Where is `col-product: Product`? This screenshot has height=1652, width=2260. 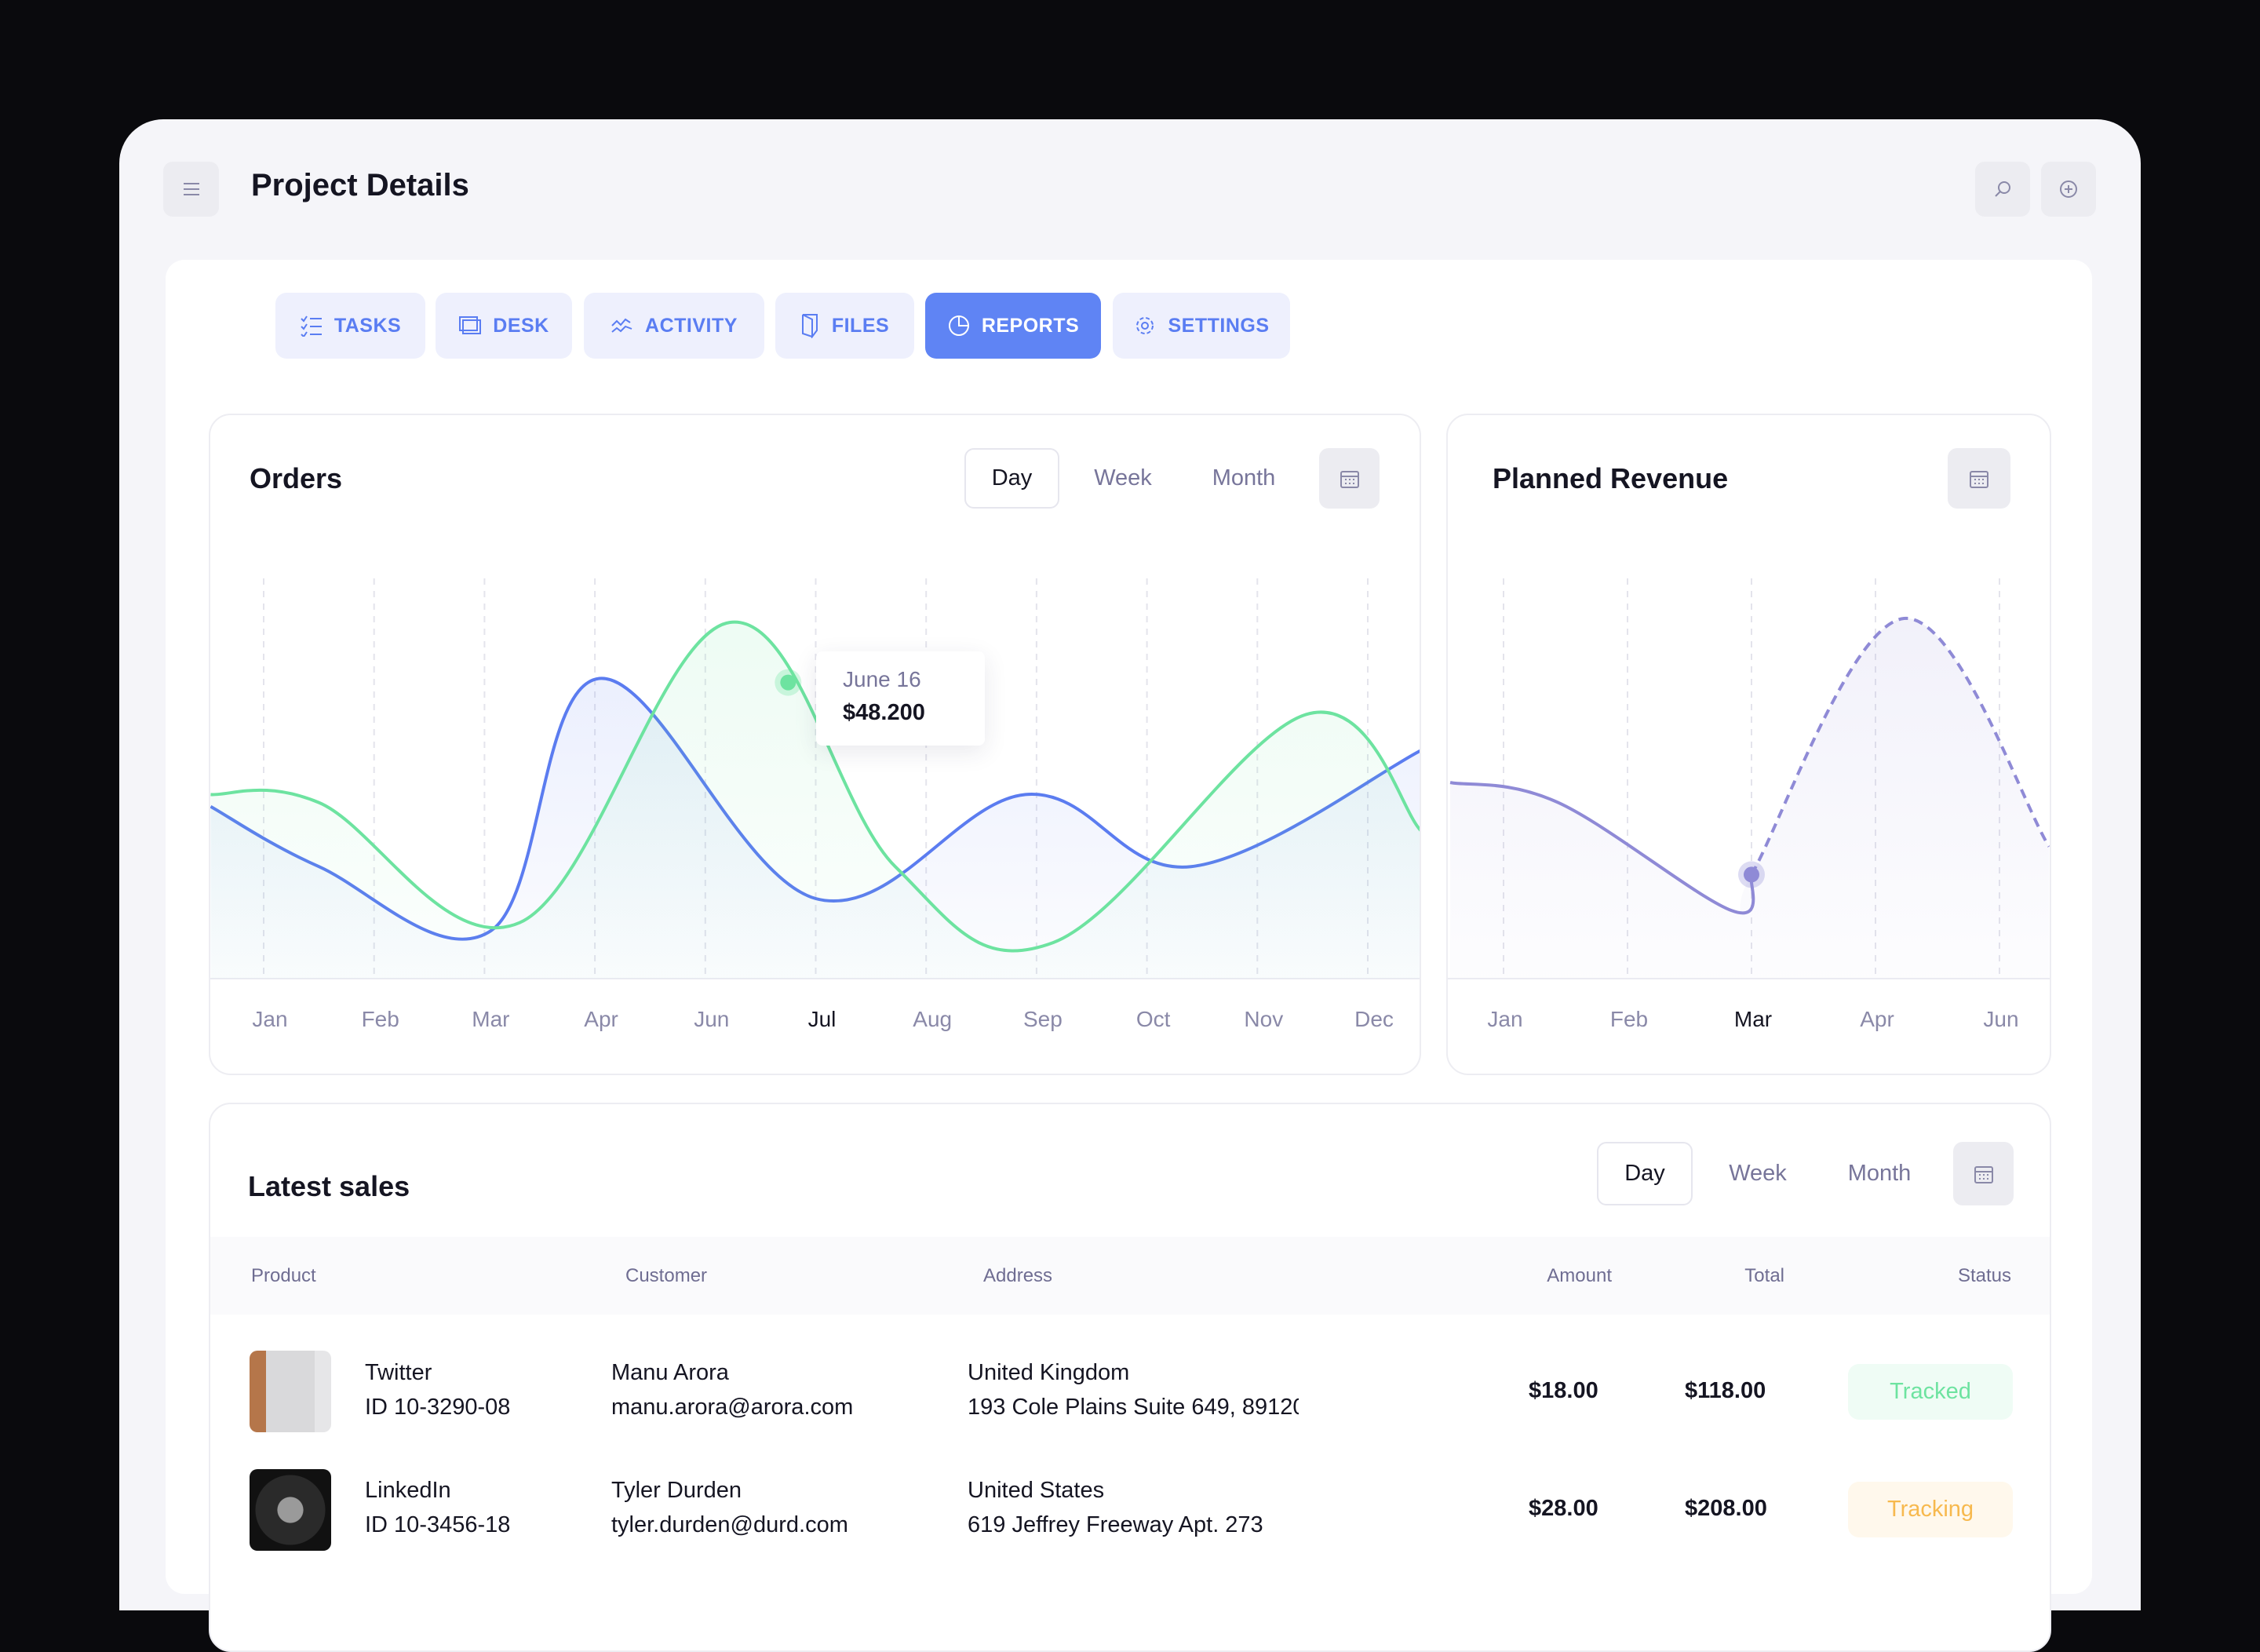
col-product: Product is located at coordinates (283, 1275).